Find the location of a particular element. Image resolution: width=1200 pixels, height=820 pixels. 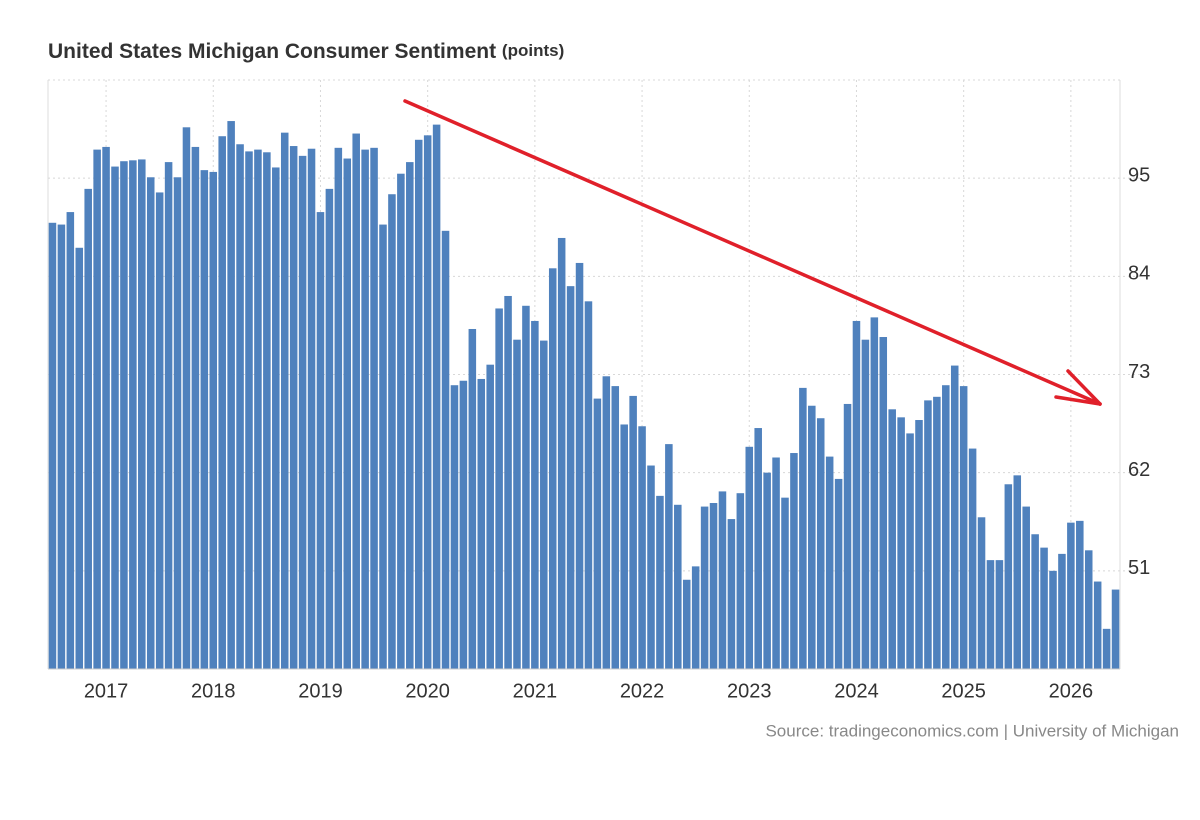

x-tick-label: 2021 is located at coordinates (535, 691).